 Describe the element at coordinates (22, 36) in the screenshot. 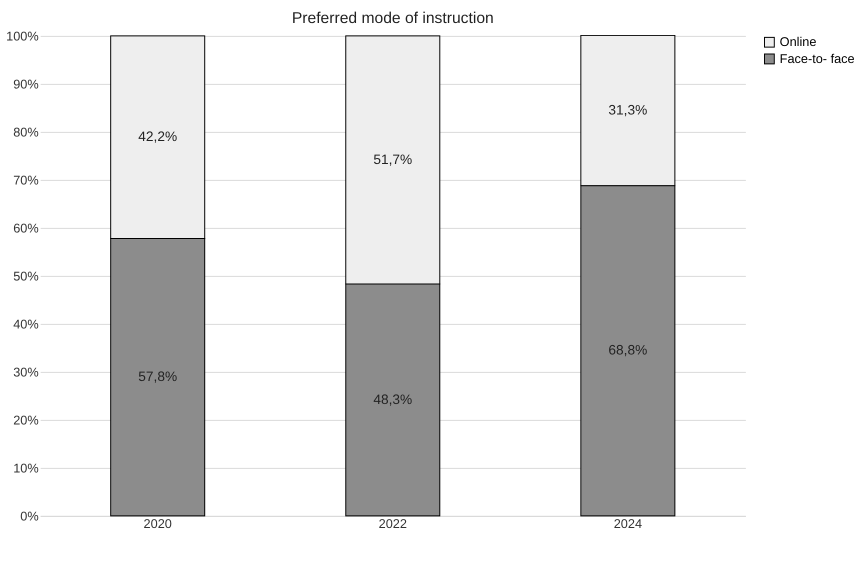

I see `y-tick-label: 100%` at that location.